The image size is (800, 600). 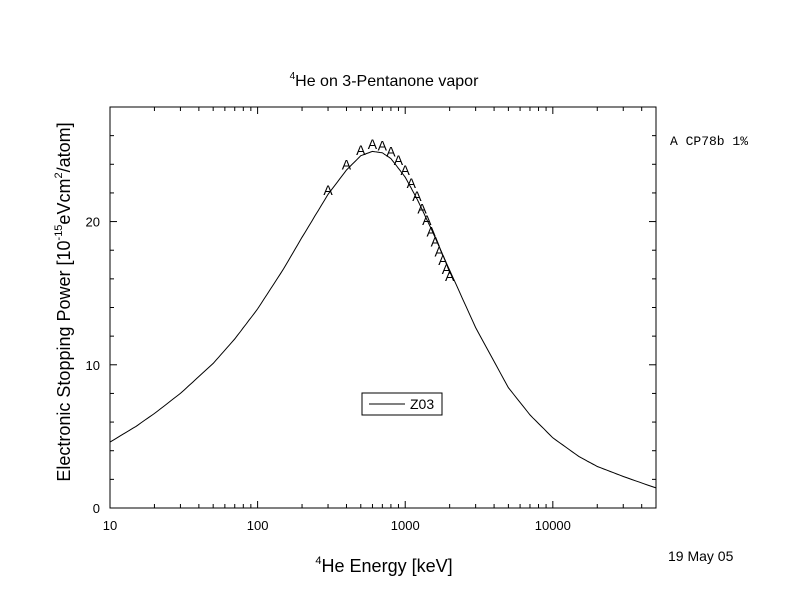 I want to click on chart-title-text: He on 3-Pentanone vapor, so click(x=387, y=81).